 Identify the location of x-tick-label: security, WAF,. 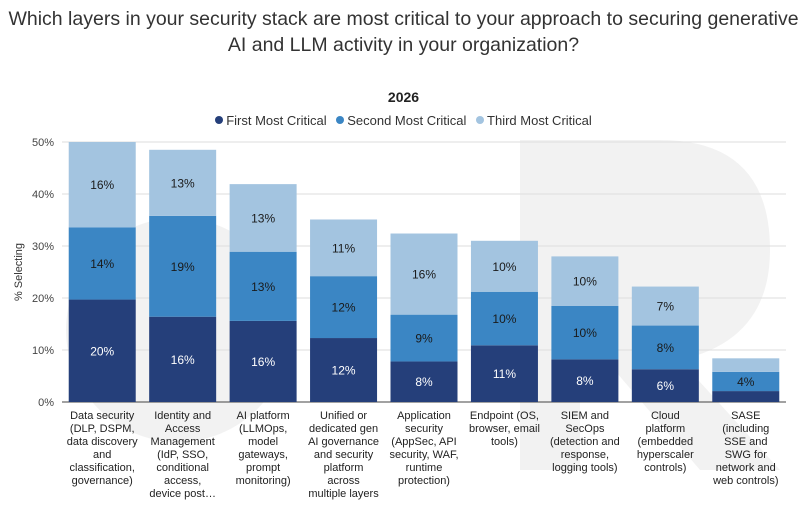
(423, 455).